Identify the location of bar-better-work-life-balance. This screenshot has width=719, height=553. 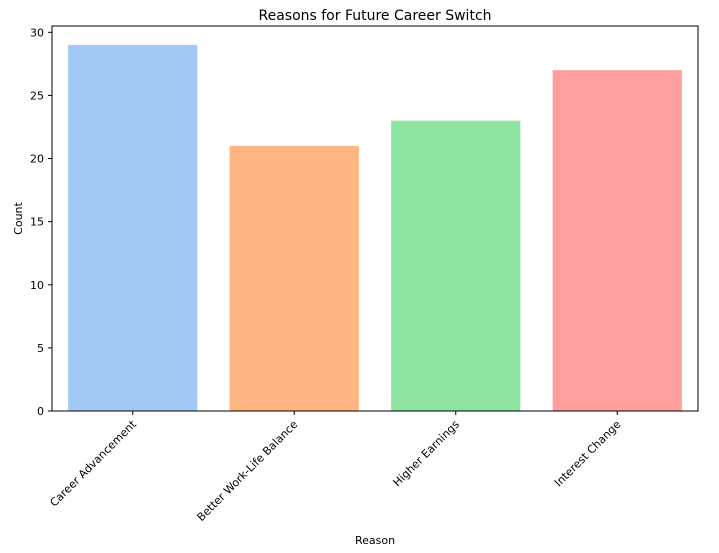
(294, 278).